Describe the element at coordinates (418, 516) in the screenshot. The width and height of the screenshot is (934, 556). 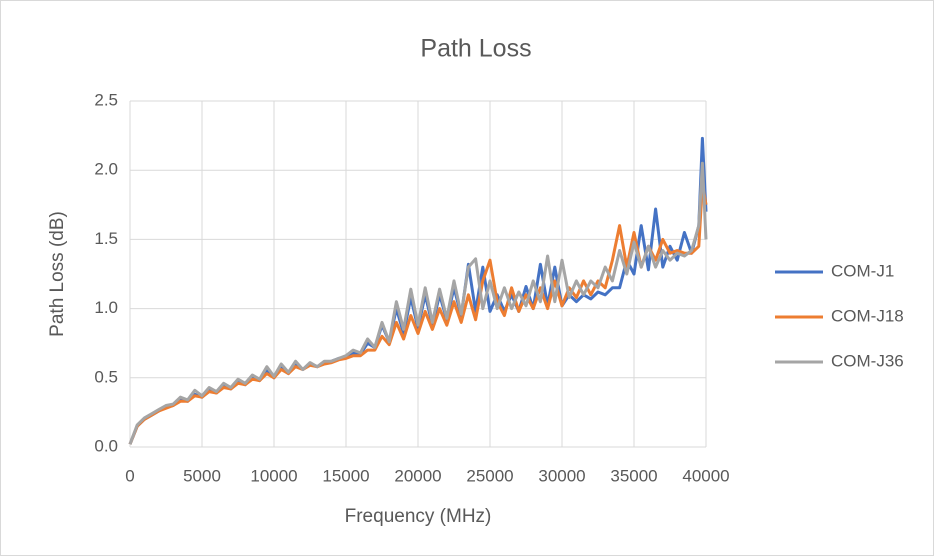
I see `x-axis-label: Frequency (MHz)` at that location.